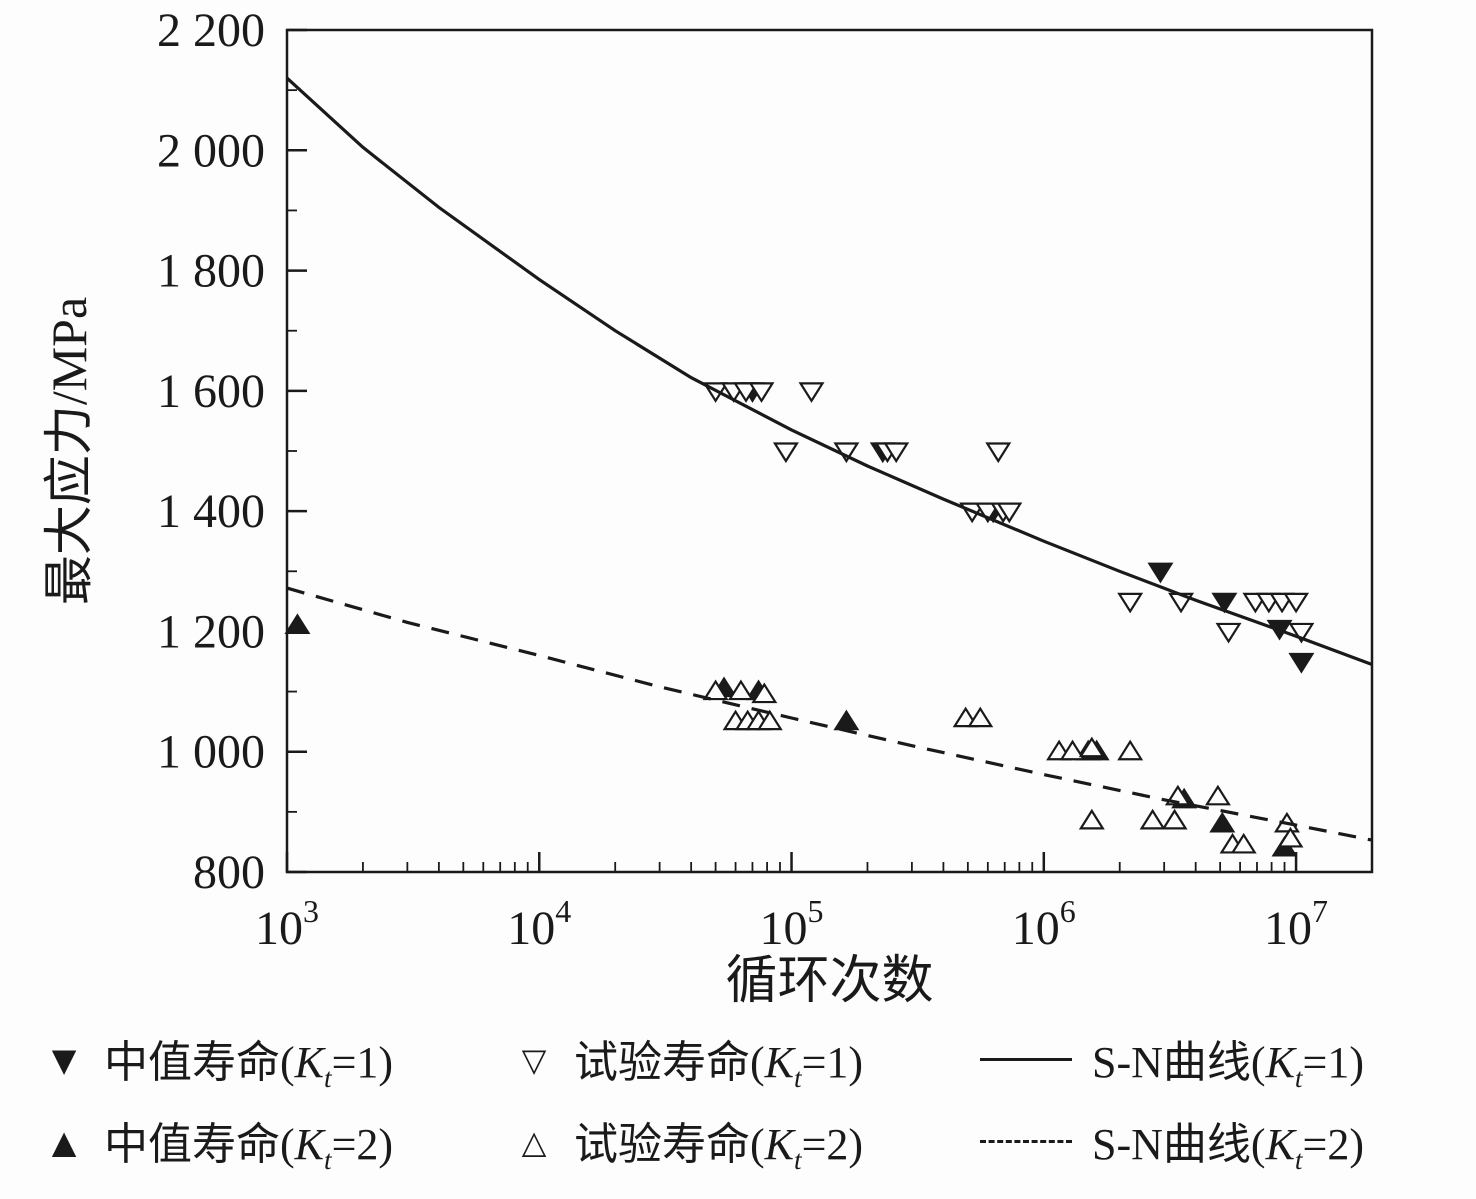  I want to click on y-tick-label: 2 000, so click(211, 150).